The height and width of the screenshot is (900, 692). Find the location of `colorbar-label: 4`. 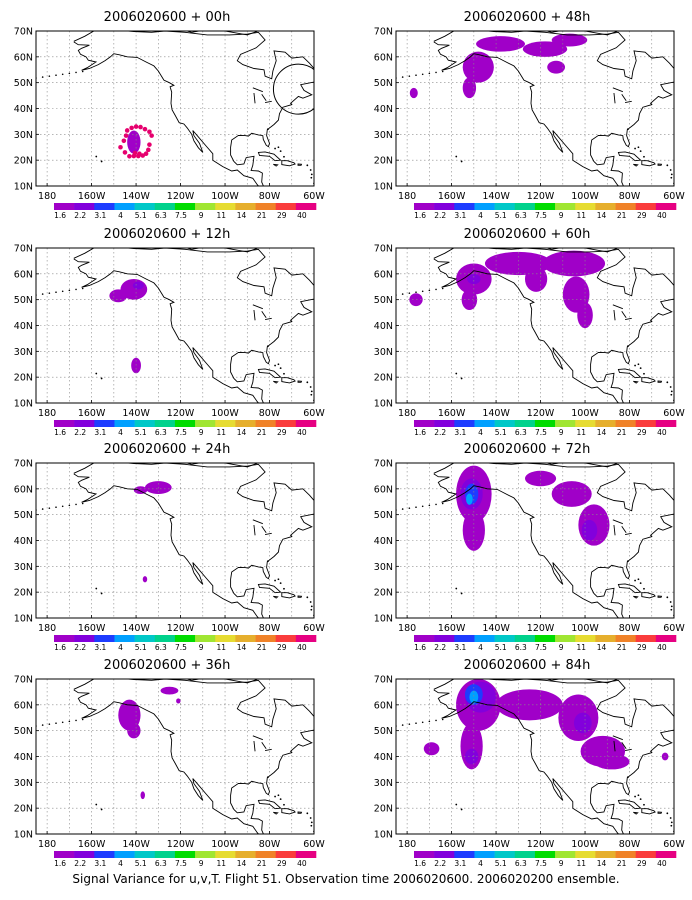

colorbar-label: 4 is located at coordinates (120, 432).